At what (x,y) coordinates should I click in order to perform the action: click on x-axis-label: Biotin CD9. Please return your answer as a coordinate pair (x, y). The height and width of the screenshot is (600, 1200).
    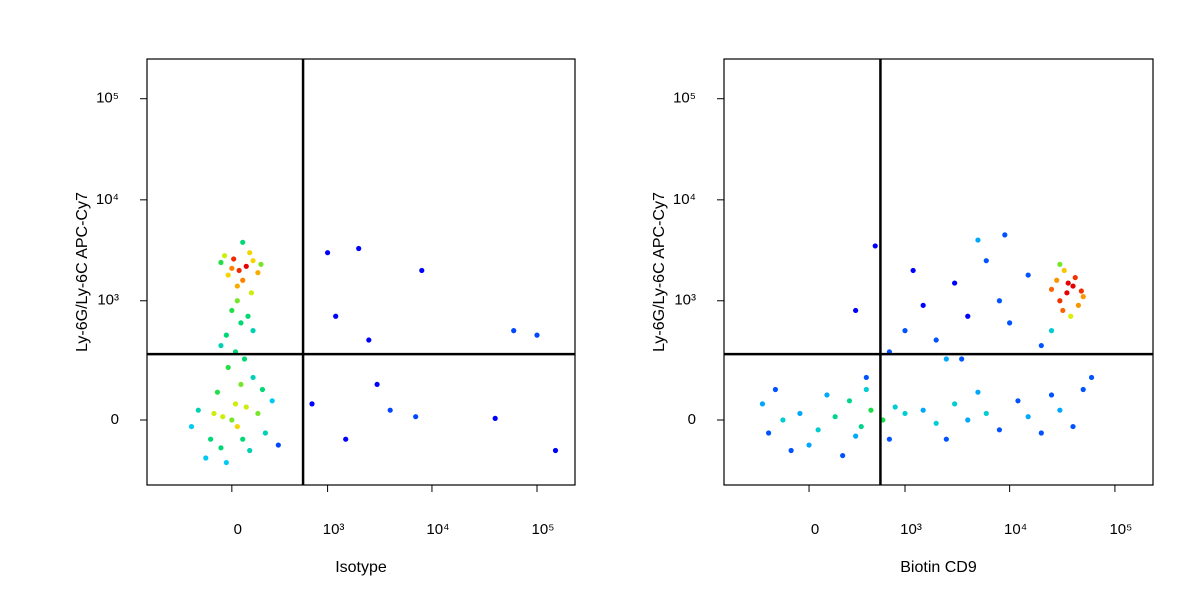
    Looking at the image, I should click on (938, 567).